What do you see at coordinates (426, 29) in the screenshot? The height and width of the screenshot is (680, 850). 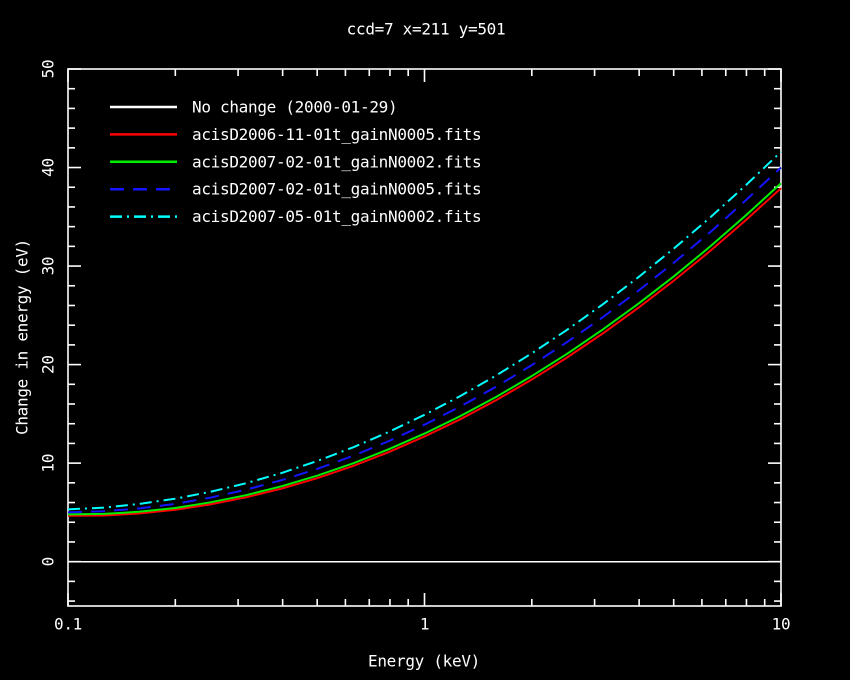 I see `chart-title: ccd=7 x=211 y=501` at bounding box center [426, 29].